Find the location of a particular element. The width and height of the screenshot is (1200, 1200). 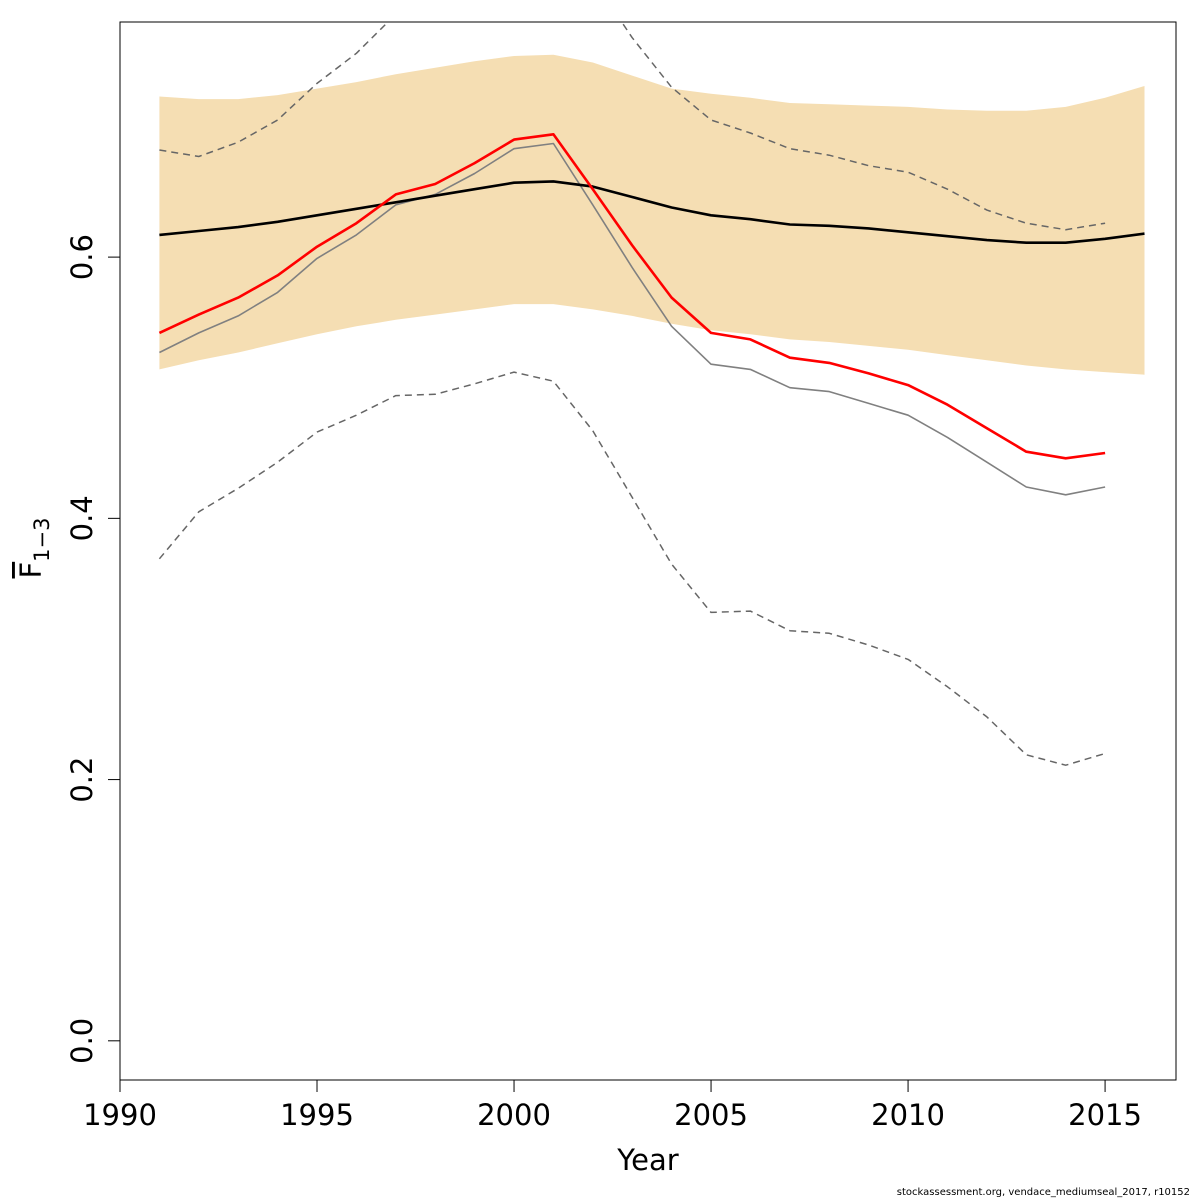

y-tick-label: 0.2 is located at coordinates (82, 780).